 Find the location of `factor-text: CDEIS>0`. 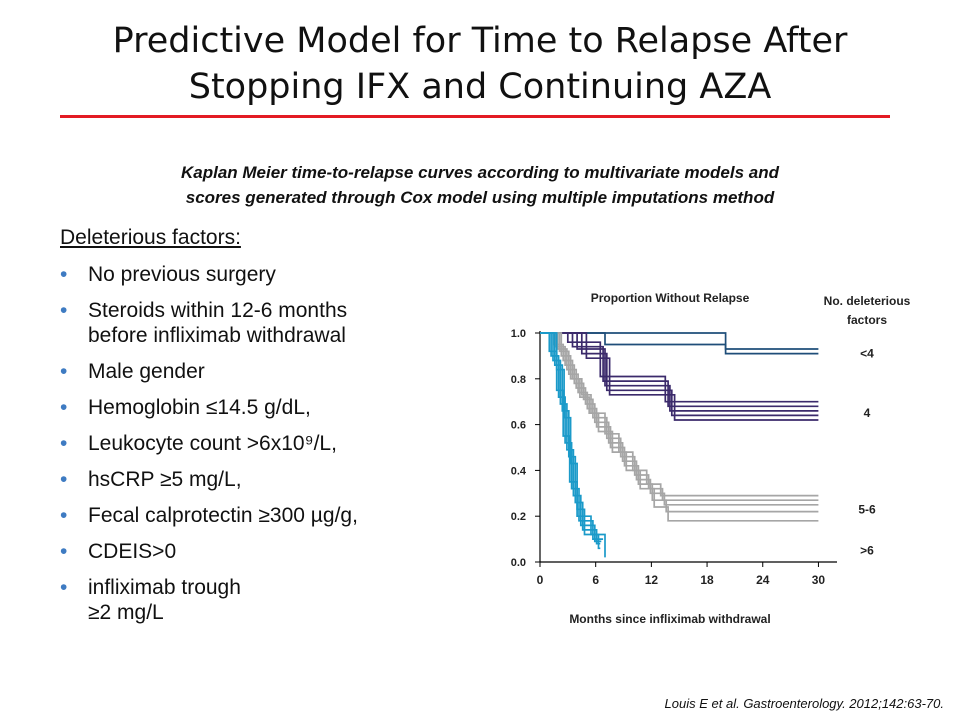

factor-text: CDEIS>0 is located at coordinates (132, 551).